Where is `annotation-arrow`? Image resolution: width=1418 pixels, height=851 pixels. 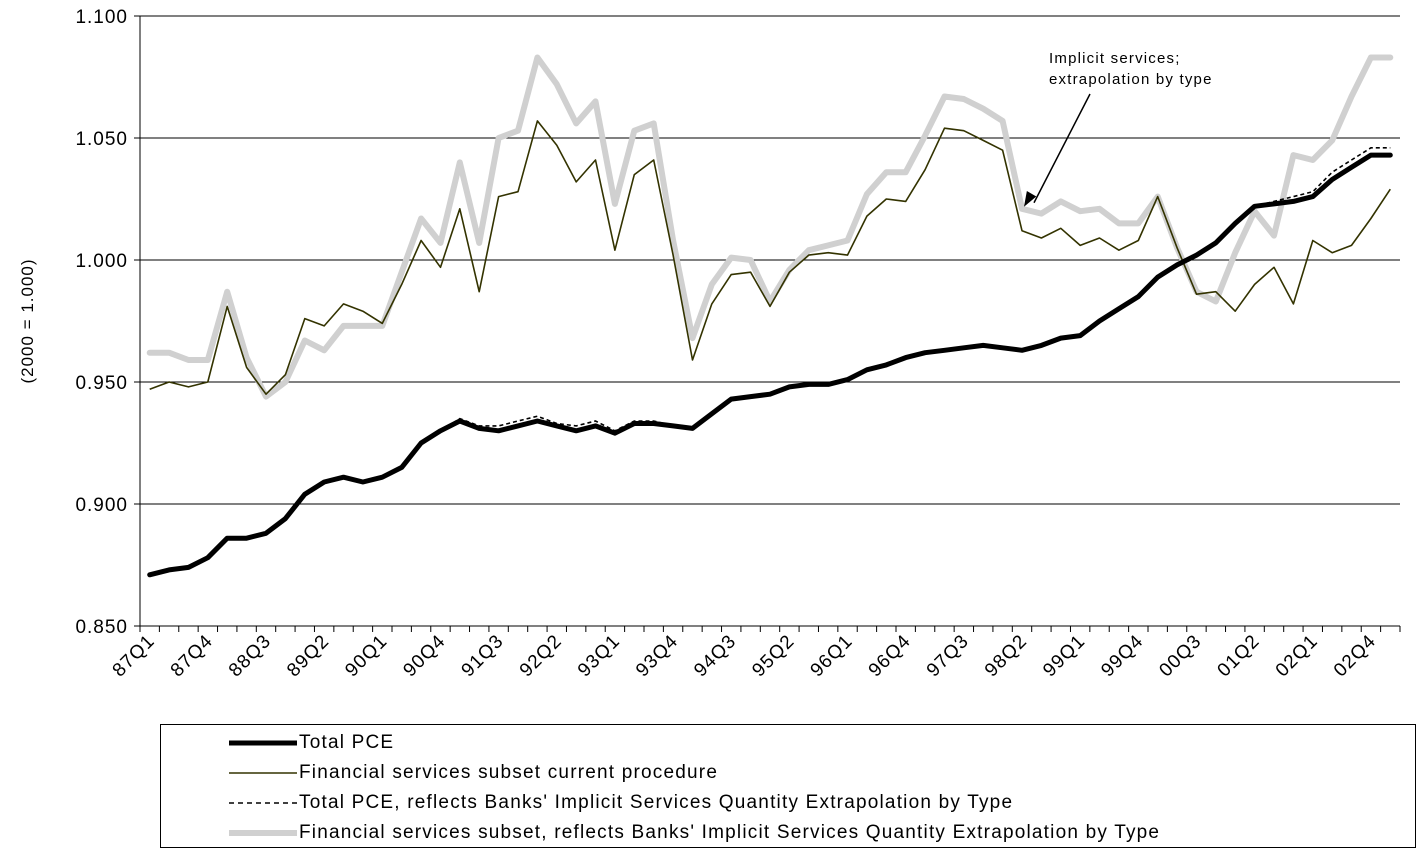
annotation-arrow is located at coordinates (1062, 148).